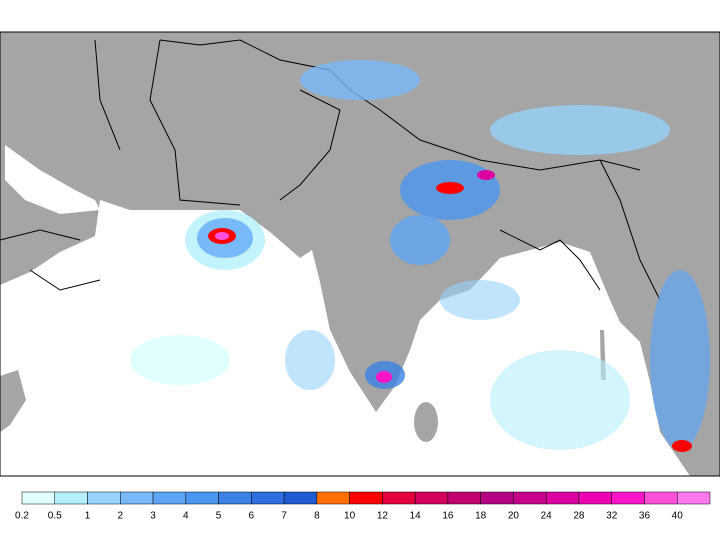 Image resolution: width=720 pixels, height=540 pixels. What do you see at coordinates (88, 516) in the screenshot?
I see `color-label: 1` at bounding box center [88, 516].